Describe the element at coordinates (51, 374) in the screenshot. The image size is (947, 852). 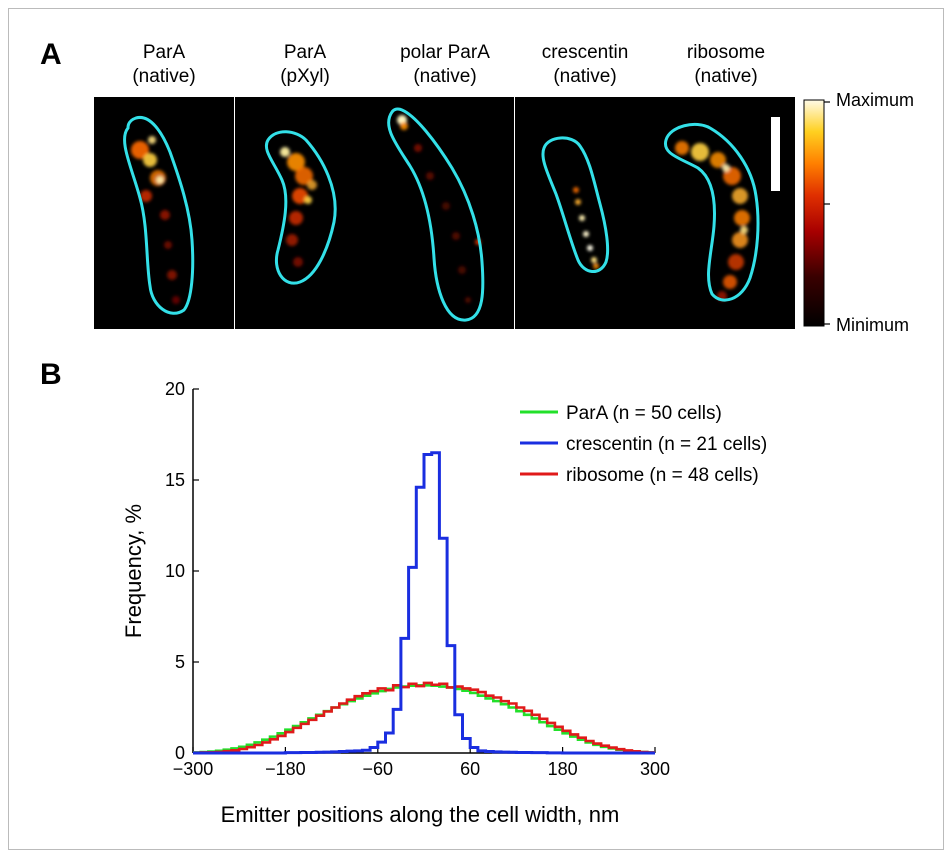
I see `panel-b-letter: B` at that location.